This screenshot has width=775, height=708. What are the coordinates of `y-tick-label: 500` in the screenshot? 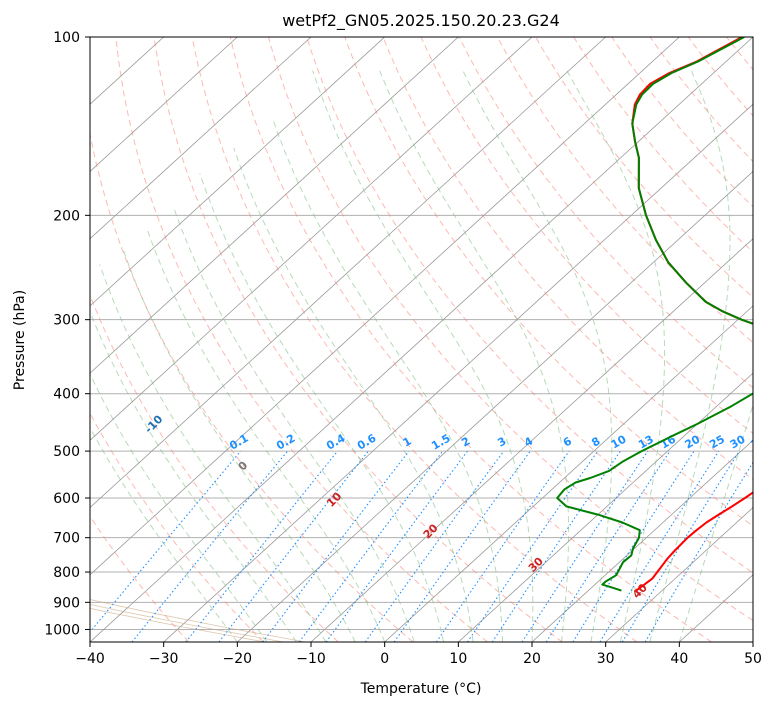 It's located at (66, 452).